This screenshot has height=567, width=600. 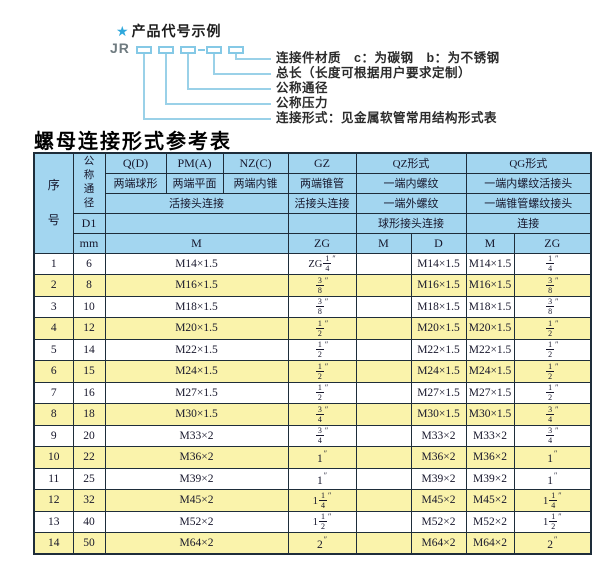 What do you see at coordinates (374, 73) in the screenshot?
I see `diagram-label-length: 总长（长度可根据用户要求定制）` at bounding box center [374, 73].